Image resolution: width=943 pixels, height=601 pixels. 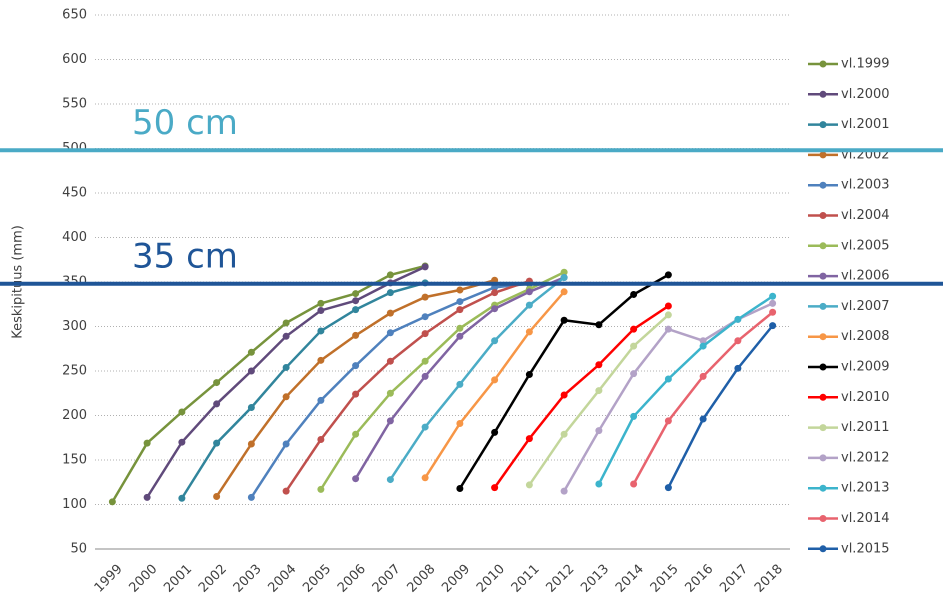 What do you see at coordinates (421, 579) in the screenshot?
I see `x-tick-label: 2008` at bounding box center [421, 579].